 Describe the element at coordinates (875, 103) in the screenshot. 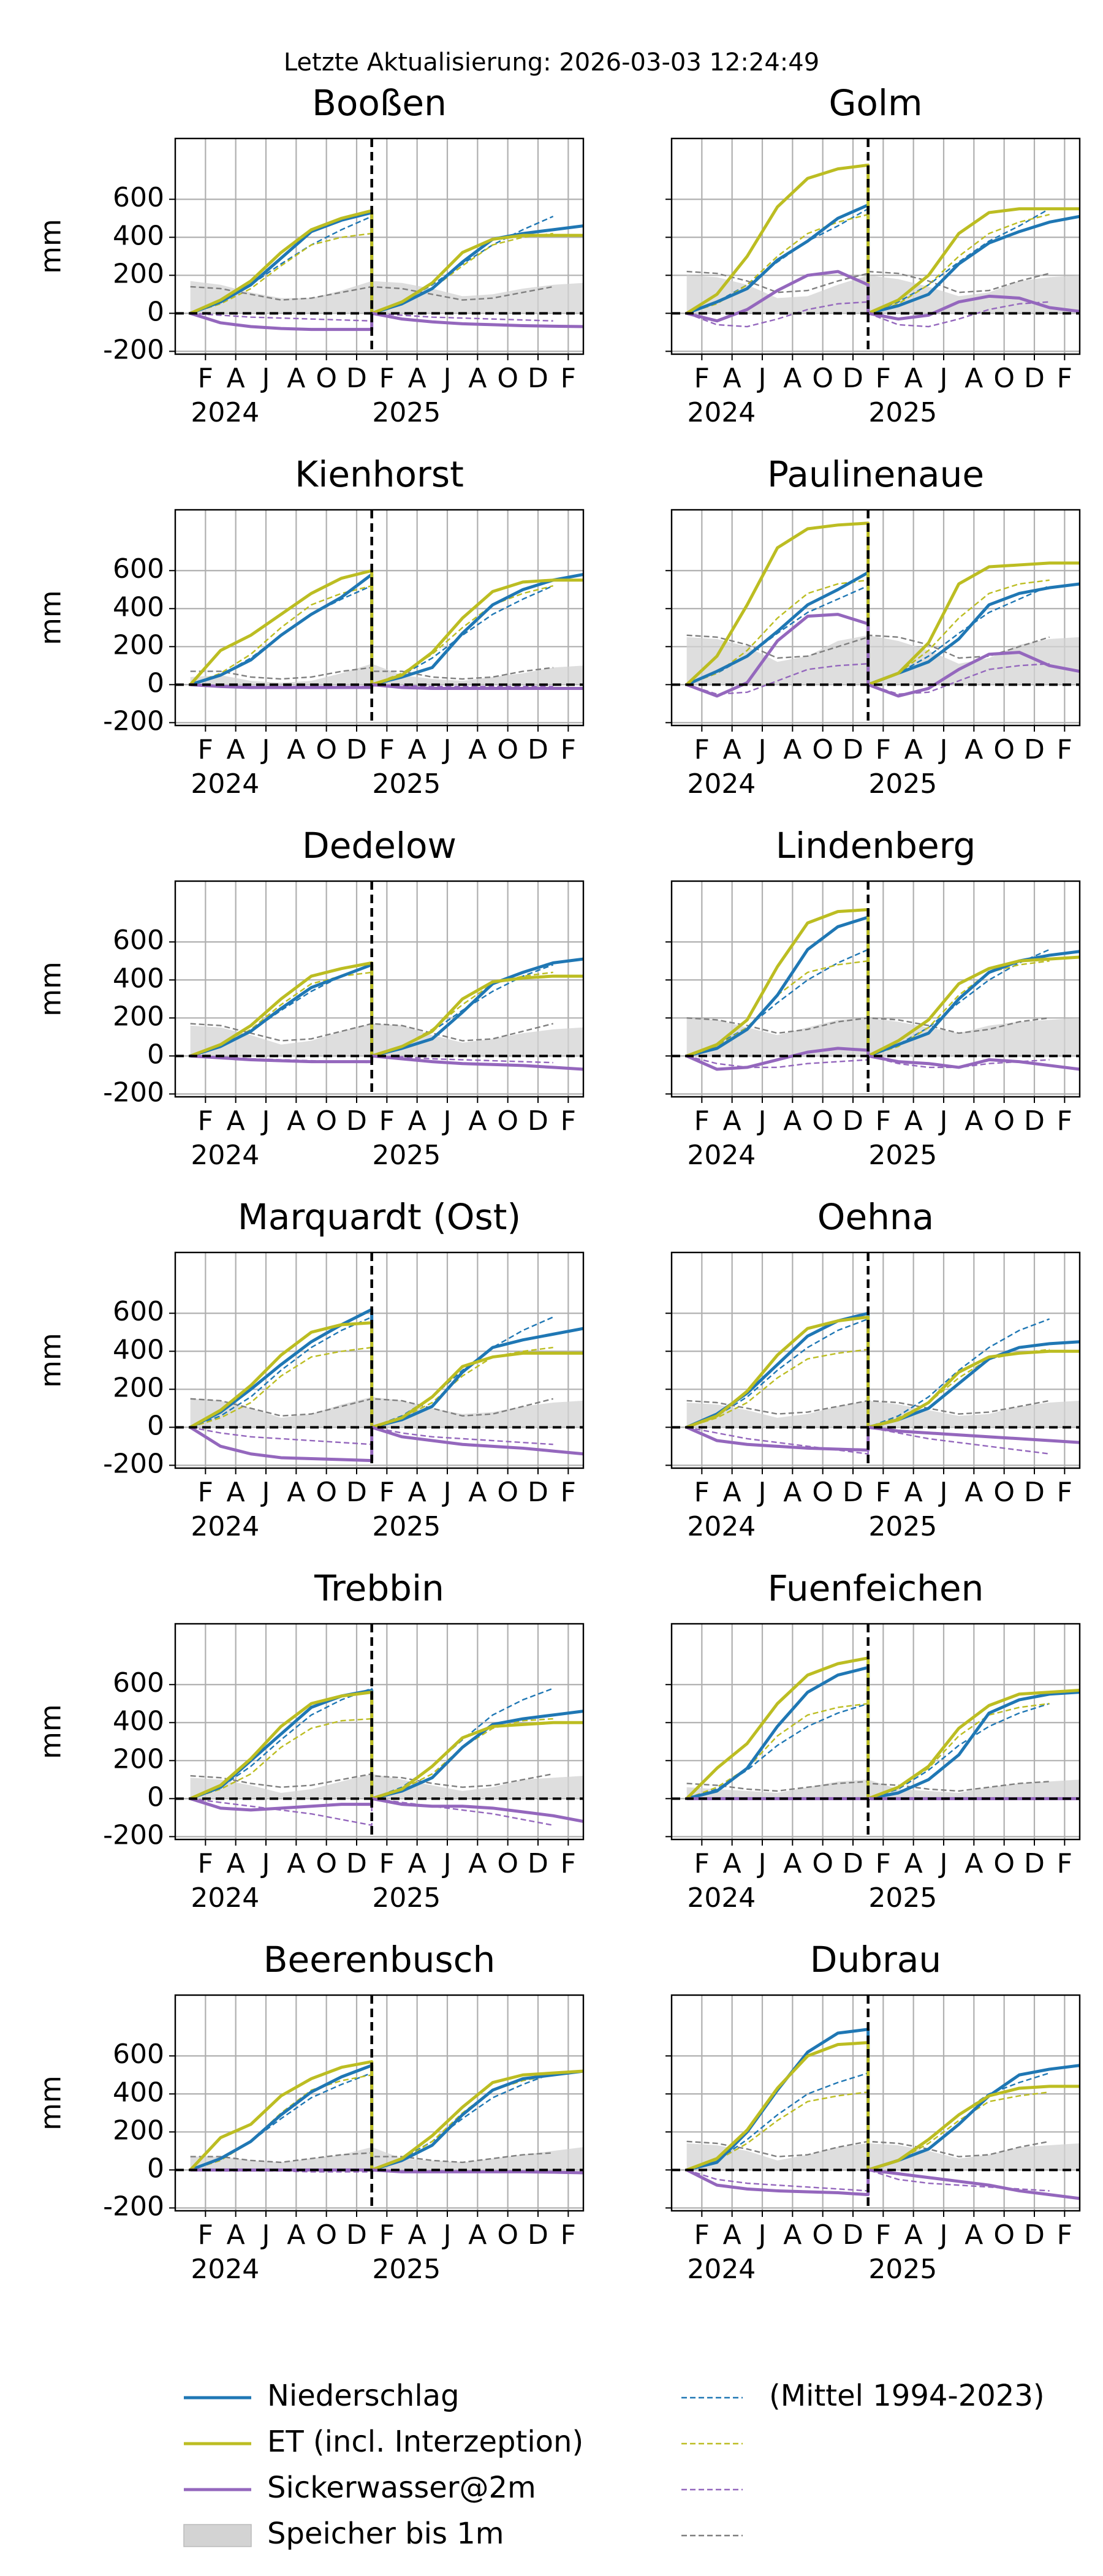

I see `panel-title: Golm` at that location.